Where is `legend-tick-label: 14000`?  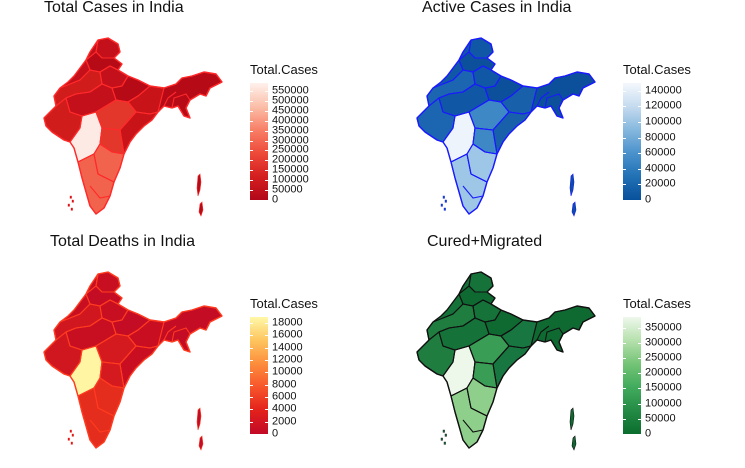
legend-tick-label: 14000 is located at coordinates (287, 347).